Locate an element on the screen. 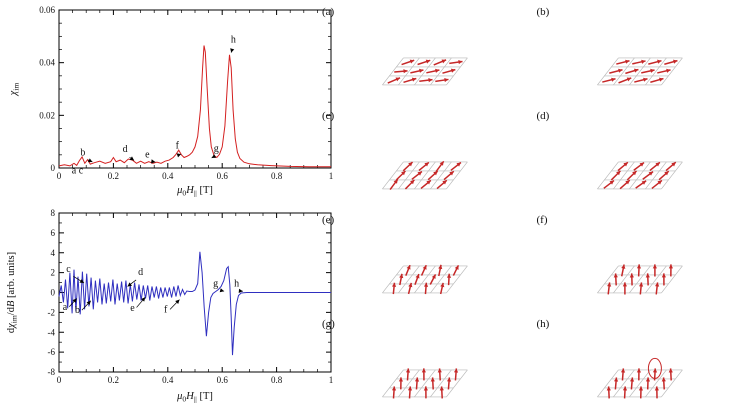 The image size is (747, 416). svg-text: 4 is located at coordinates (53, 253).